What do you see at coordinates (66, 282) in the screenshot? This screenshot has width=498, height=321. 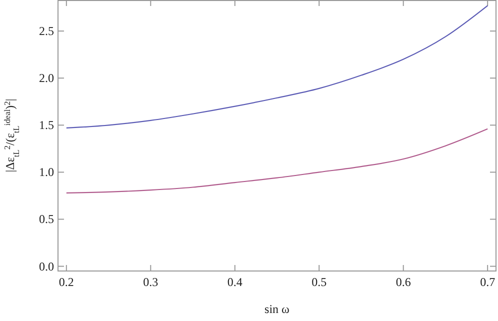 I see `x-tick-label: 0.2` at bounding box center [66, 282].